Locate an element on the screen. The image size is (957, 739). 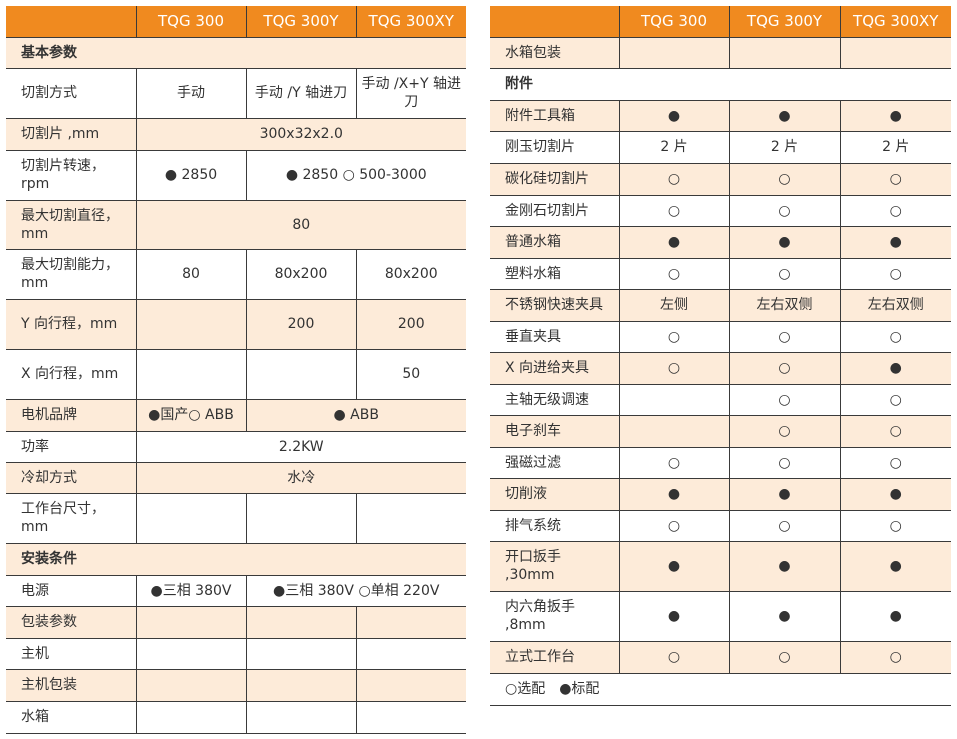
row-label: 排气系统 is located at coordinates (554, 525).